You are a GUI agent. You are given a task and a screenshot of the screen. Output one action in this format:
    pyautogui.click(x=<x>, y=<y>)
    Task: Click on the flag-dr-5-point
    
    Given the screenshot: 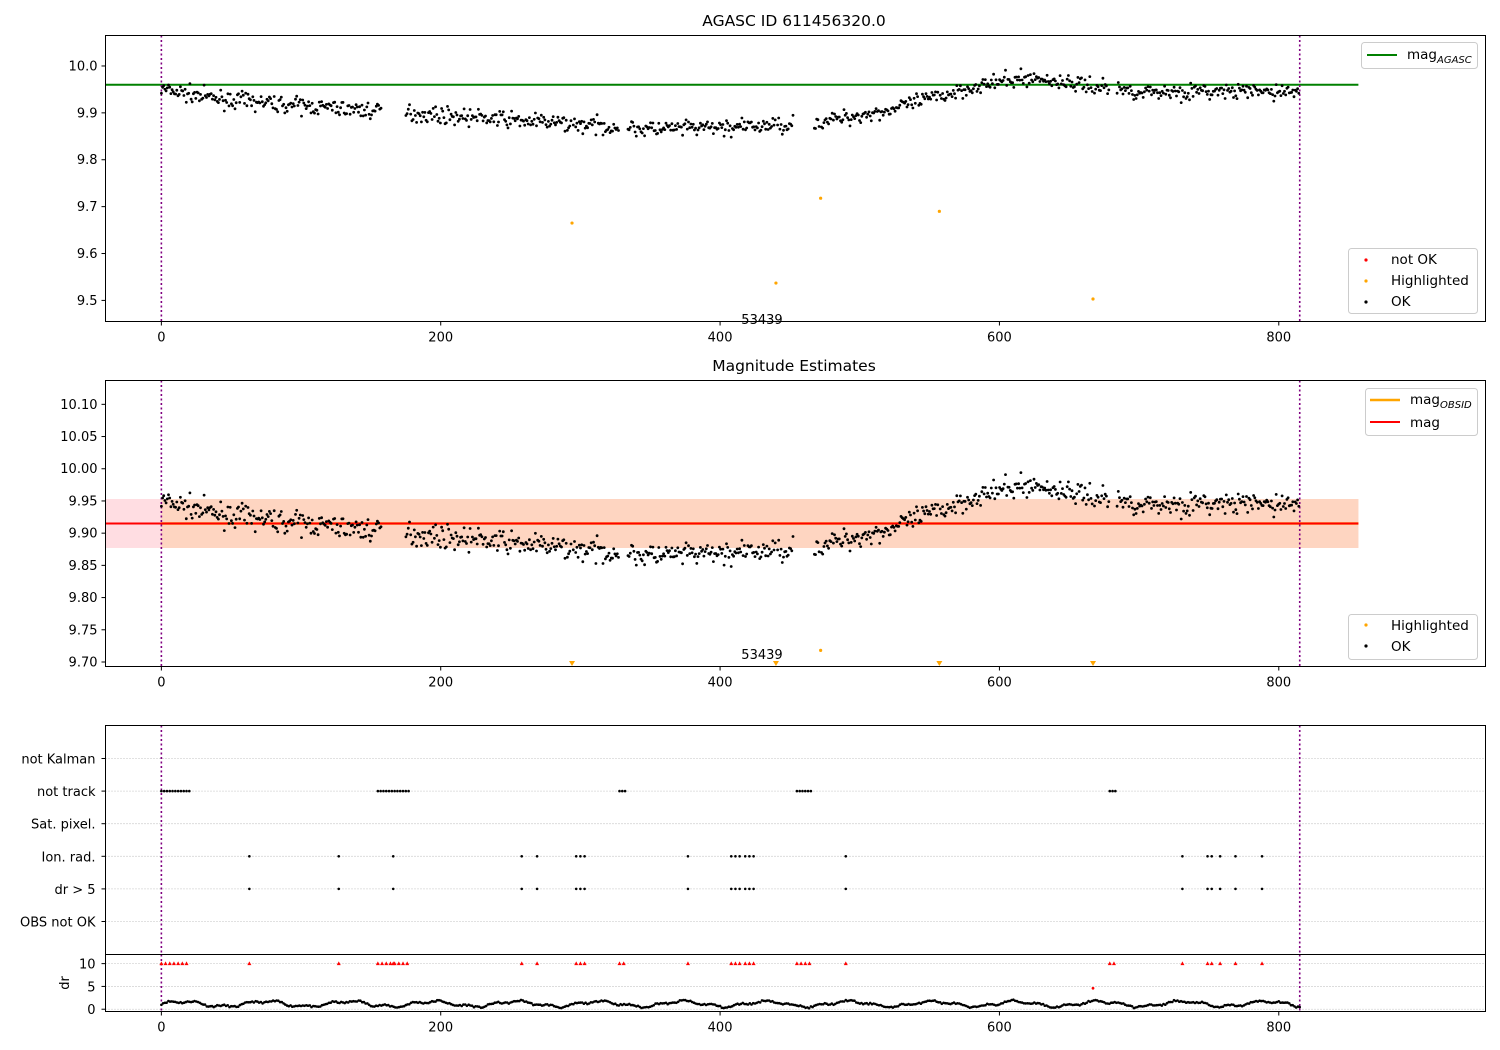 What is the action you would take?
    pyautogui.click(x=249, y=889)
    